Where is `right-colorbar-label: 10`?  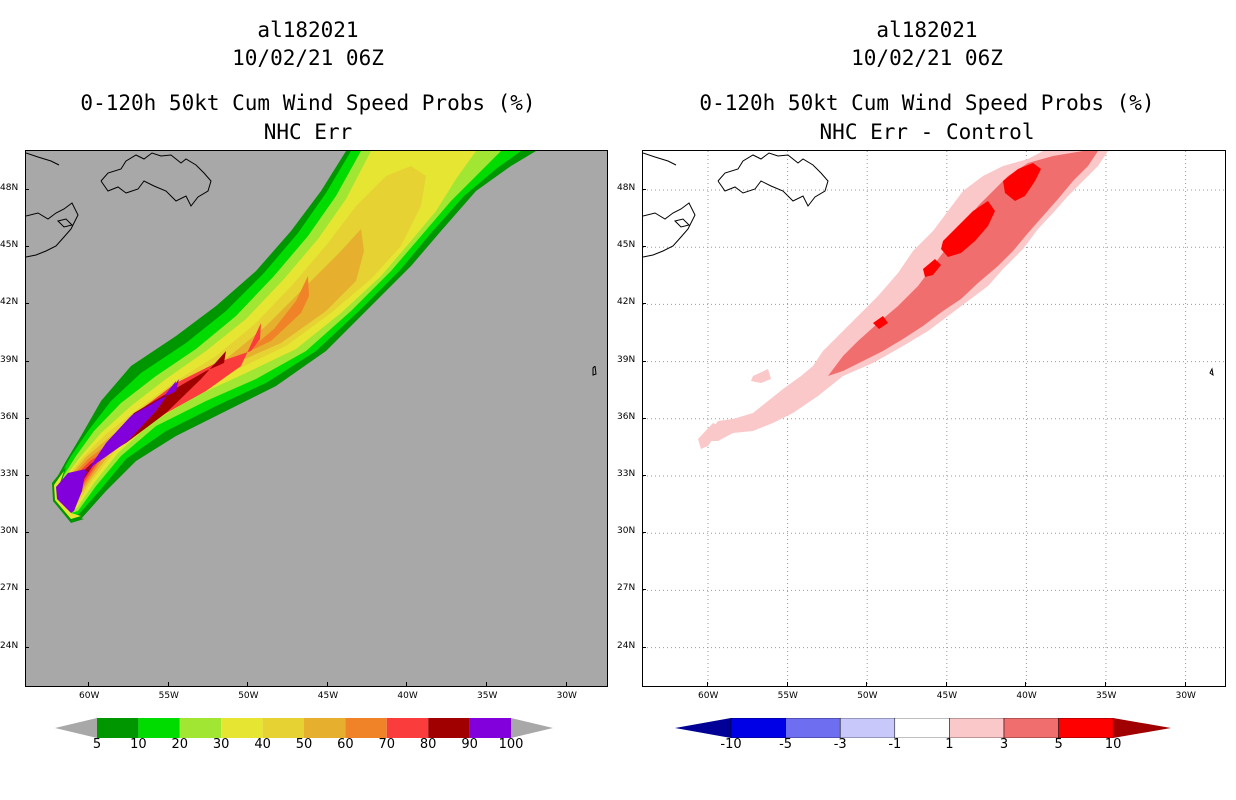 right-colorbar-label: 10 is located at coordinates (1113, 744).